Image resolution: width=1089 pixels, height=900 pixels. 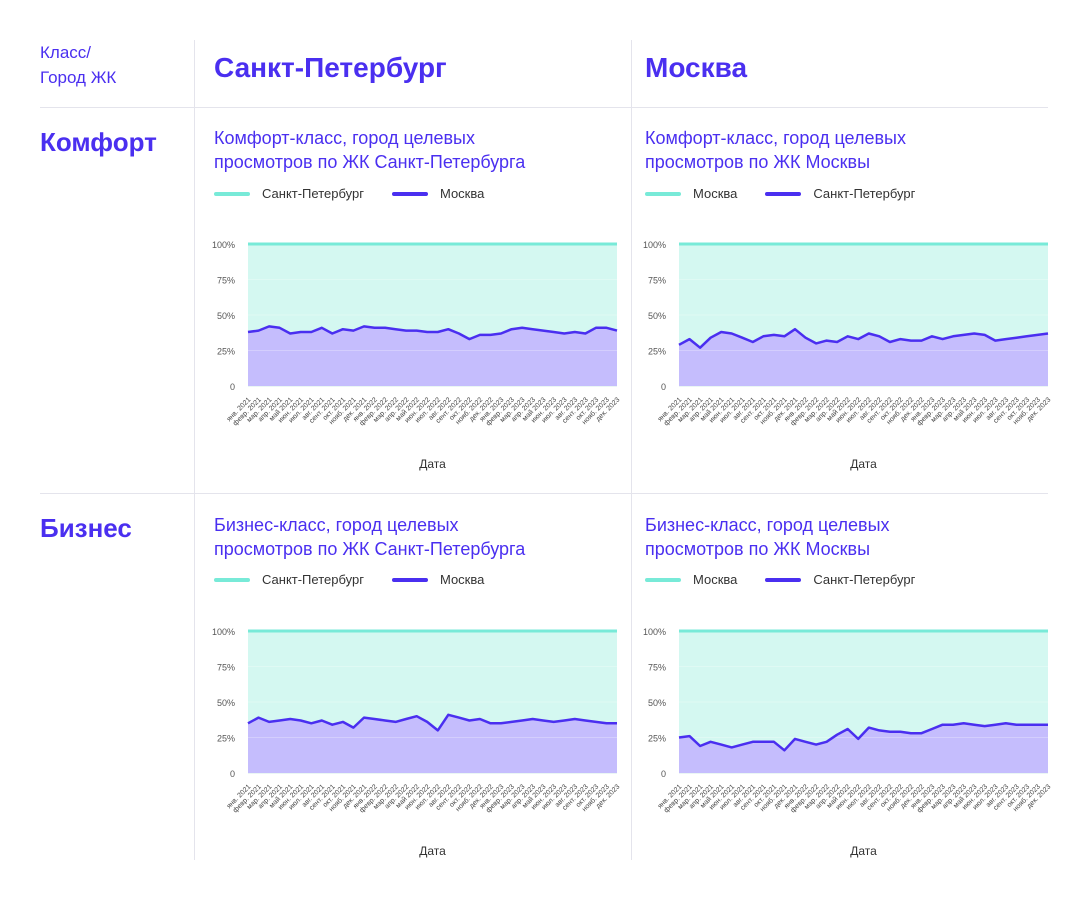 I want to click on corner-label: Класс/ Город ЖК, so click(x=110, y=65).